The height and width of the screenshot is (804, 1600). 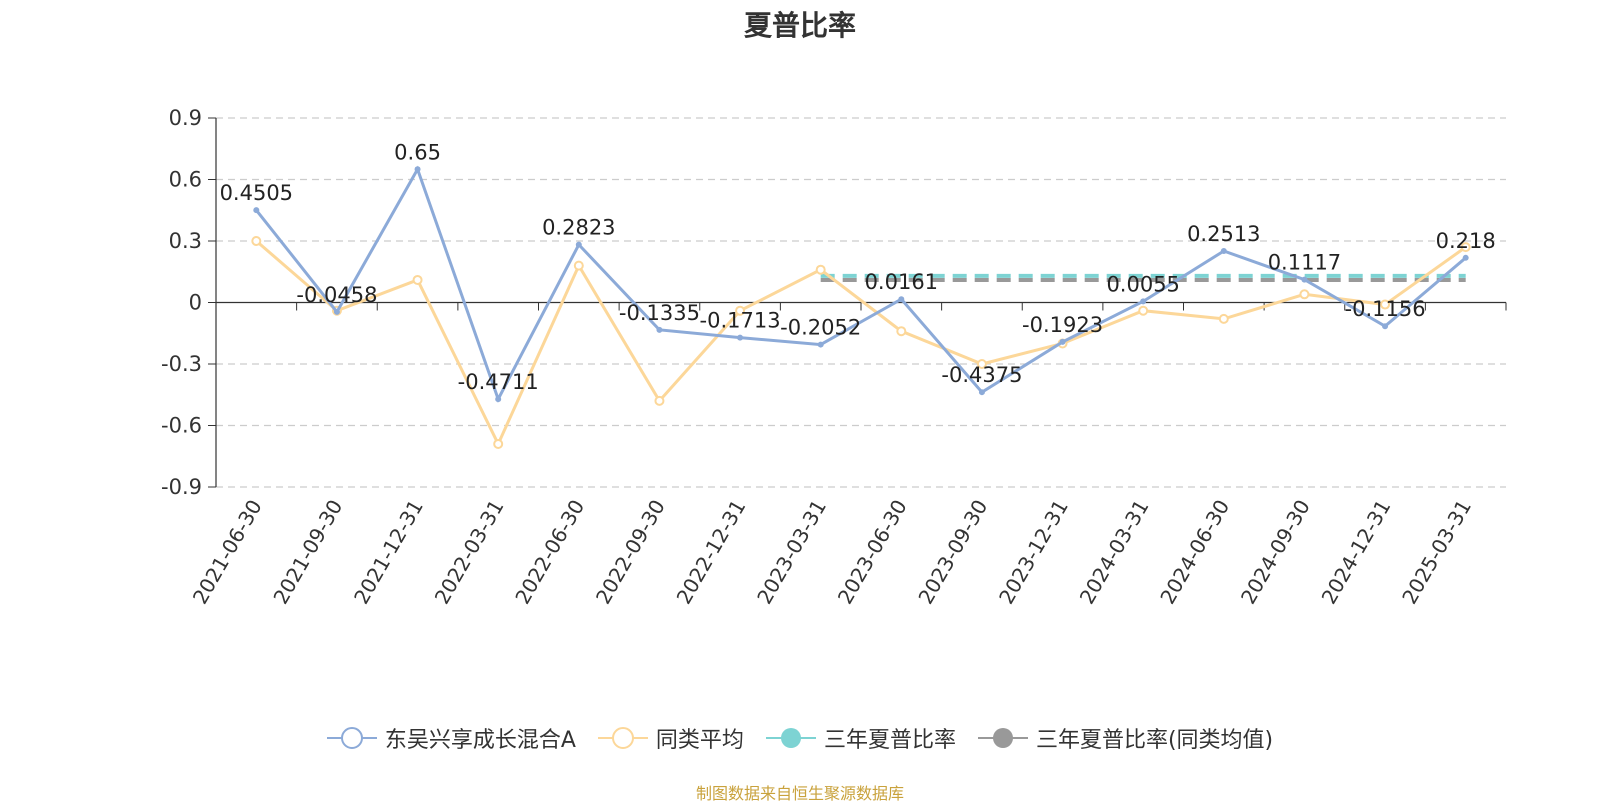 I want to click on x-tick-label: 2023-03-31, so click(x=791, y=552).